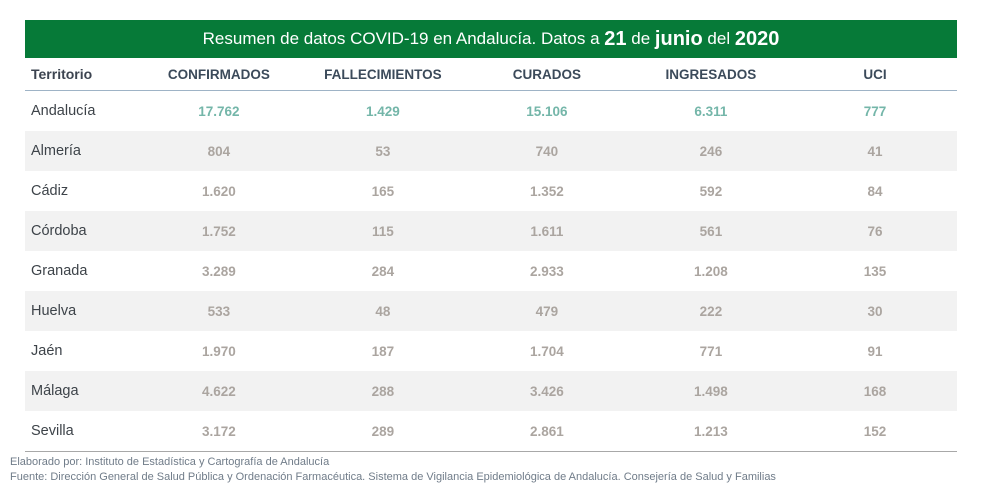  Describe the element at coordinates (678, 38) in the screenshot. I see `title-month: junio` at that location.